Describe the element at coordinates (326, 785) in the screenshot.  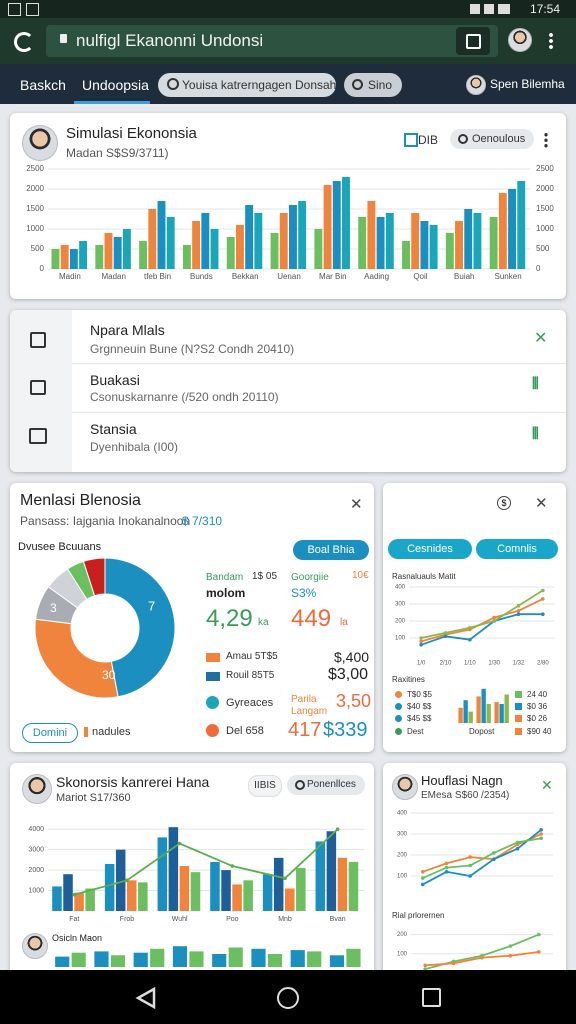
I see `button: Ponenllces` at that location.